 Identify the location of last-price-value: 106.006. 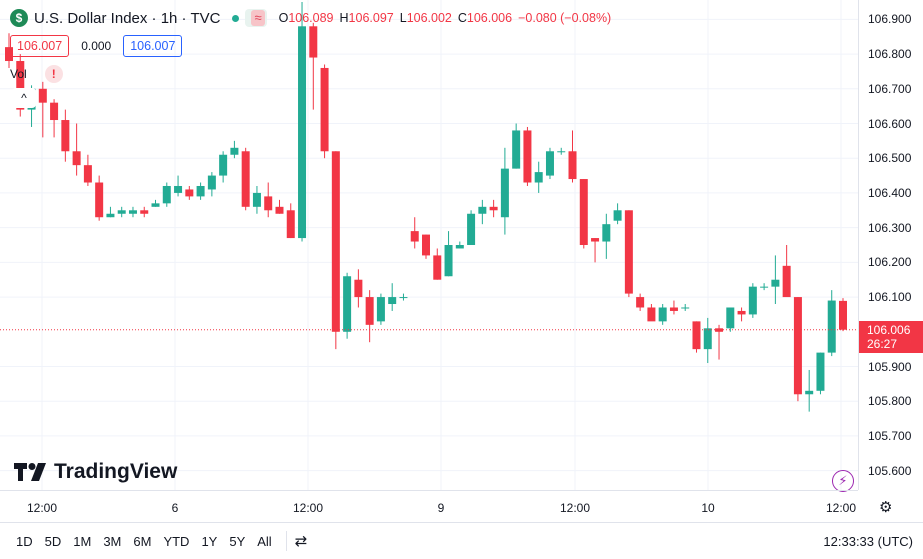
(889, 329).